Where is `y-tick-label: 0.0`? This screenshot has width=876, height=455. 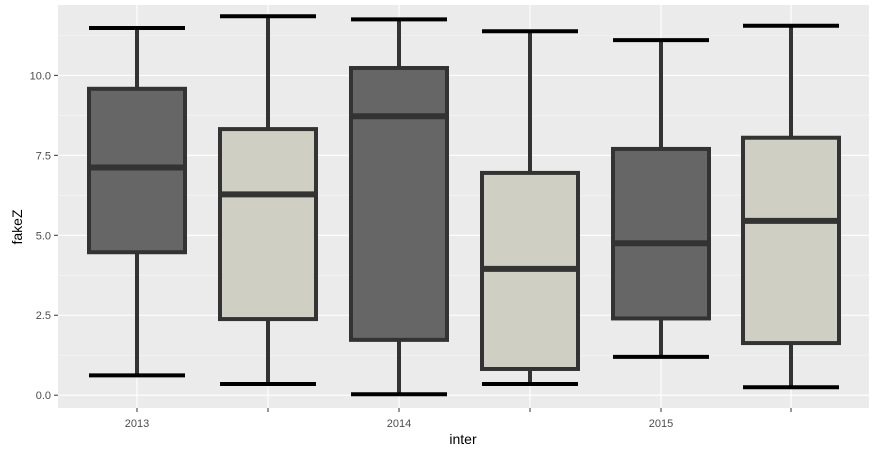 y-tick-label: 0.0 is located at coordinates (43, 396).